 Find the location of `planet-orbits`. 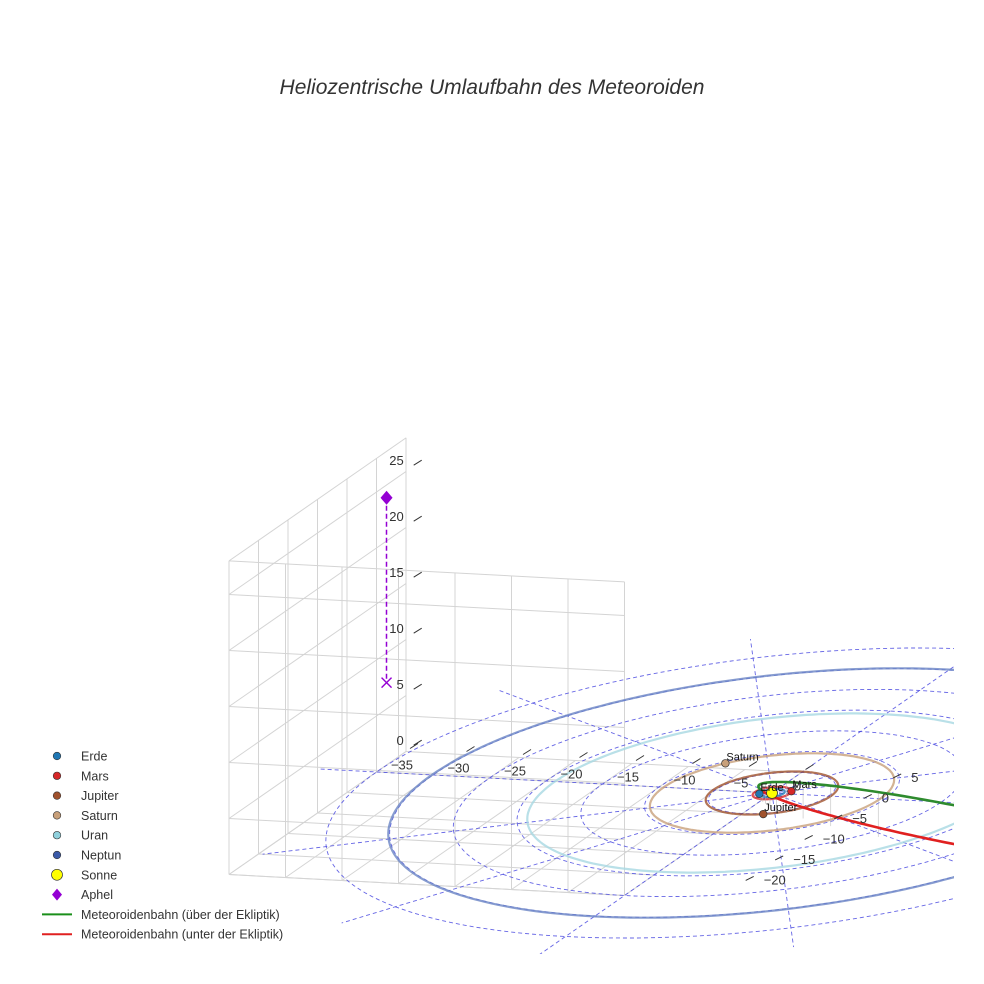

planet-orbits is located at coordinates (670, 793).